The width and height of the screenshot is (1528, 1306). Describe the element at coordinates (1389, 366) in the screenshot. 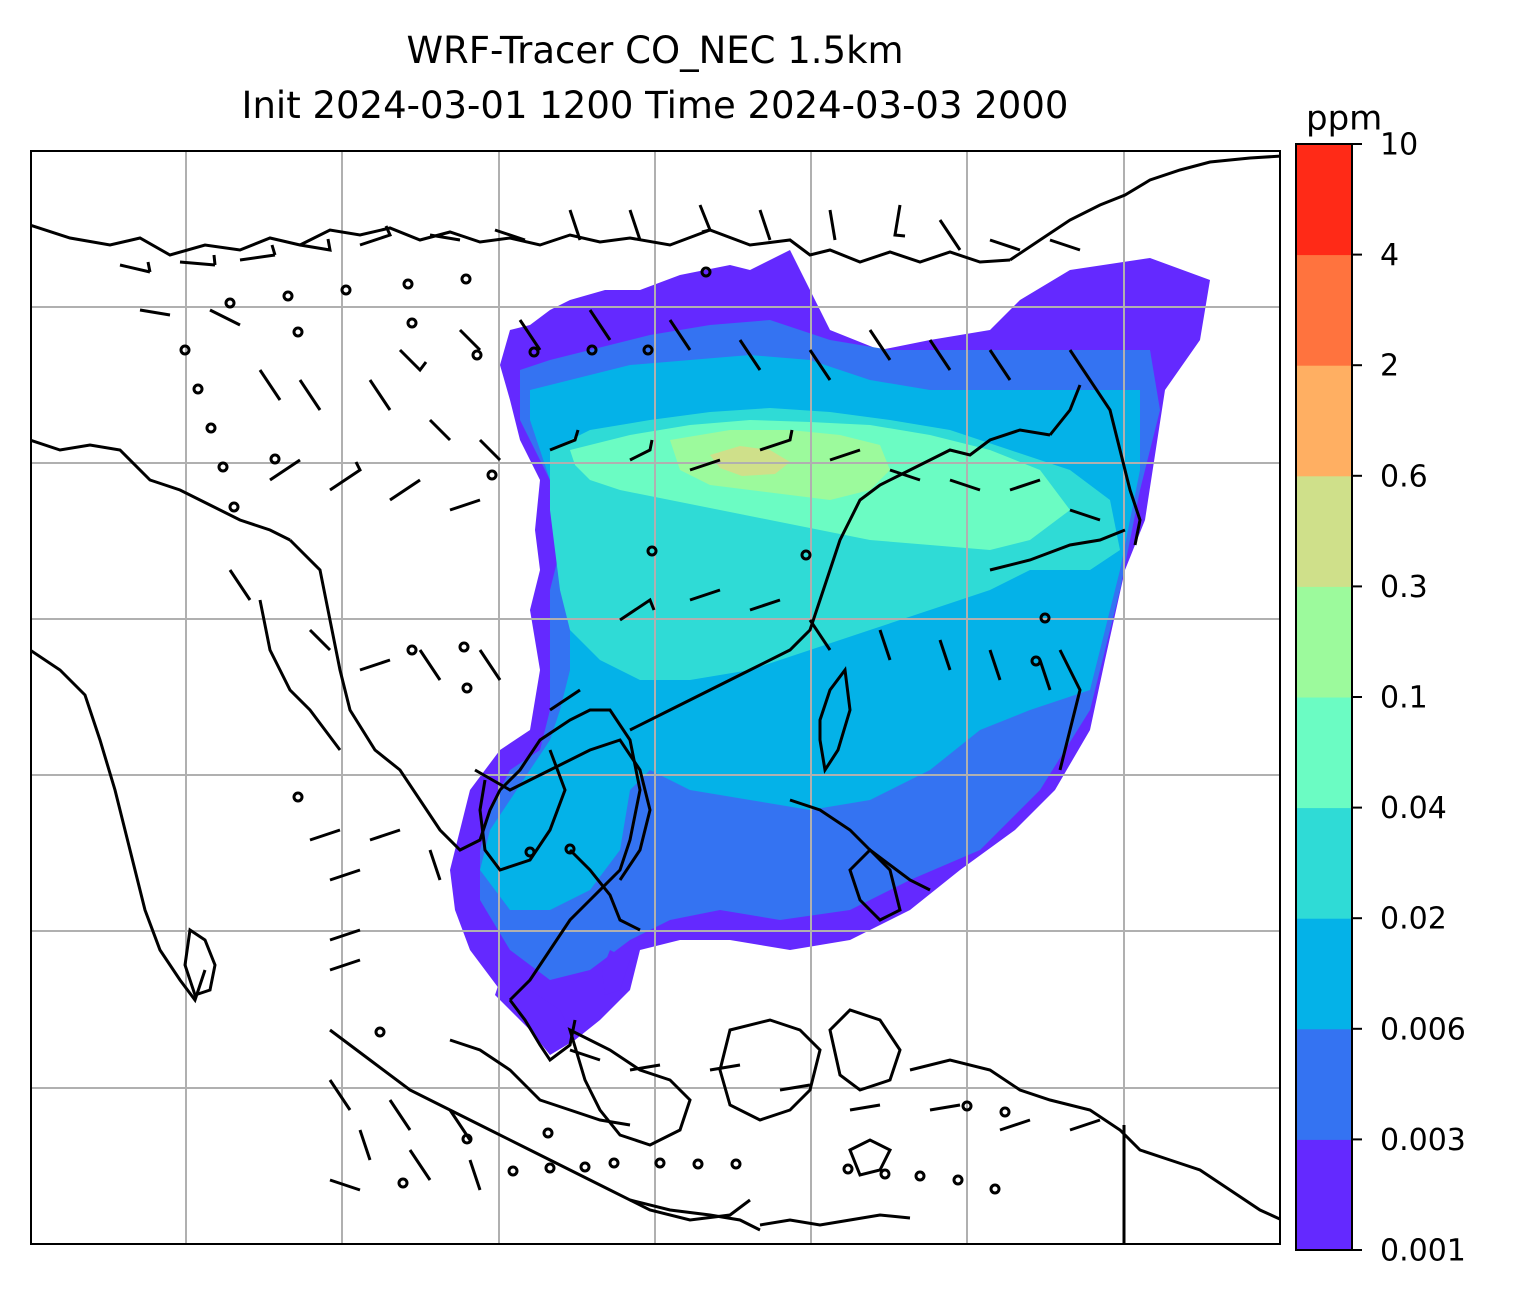

I see `colorbar-tick-label: 2` at that location.